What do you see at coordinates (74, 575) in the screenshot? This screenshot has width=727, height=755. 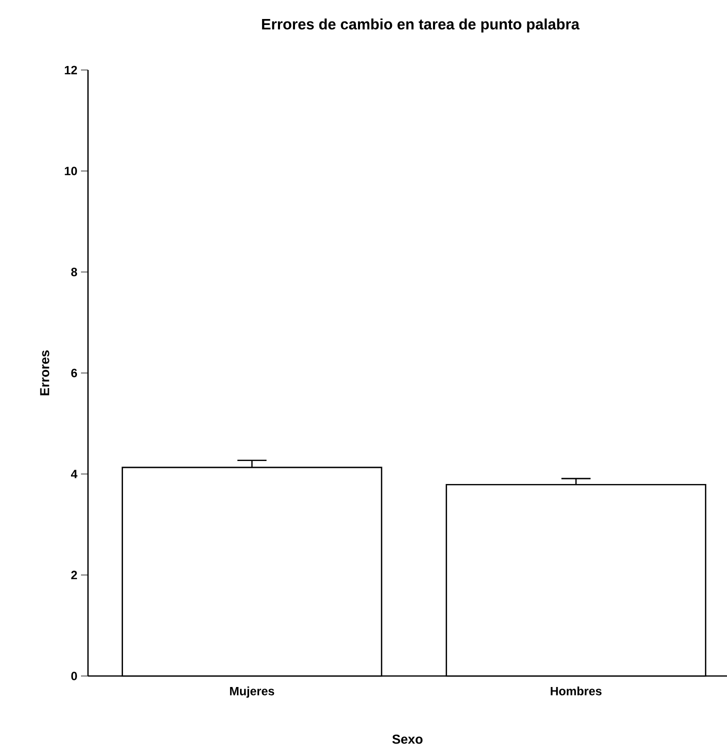 I see `y-tick-label: 2` at bounding box center [74, 575].